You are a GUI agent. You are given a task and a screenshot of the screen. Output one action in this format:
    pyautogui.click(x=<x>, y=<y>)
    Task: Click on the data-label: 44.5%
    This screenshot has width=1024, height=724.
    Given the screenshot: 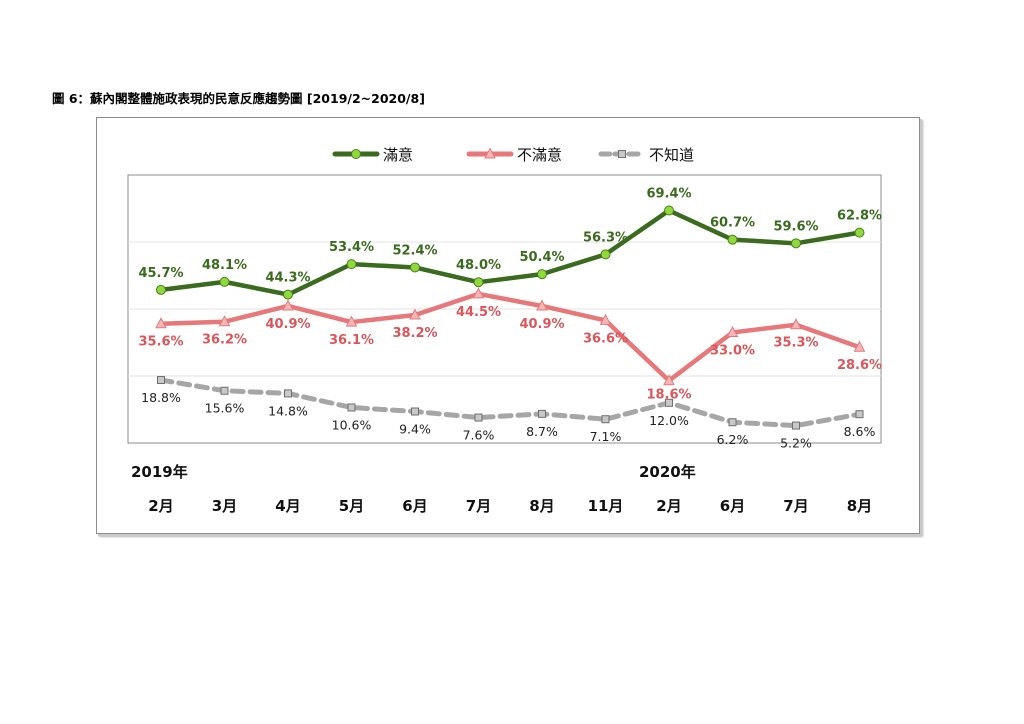 What is the action you would take?
    pyautogui.click(x=478, y=312)
    